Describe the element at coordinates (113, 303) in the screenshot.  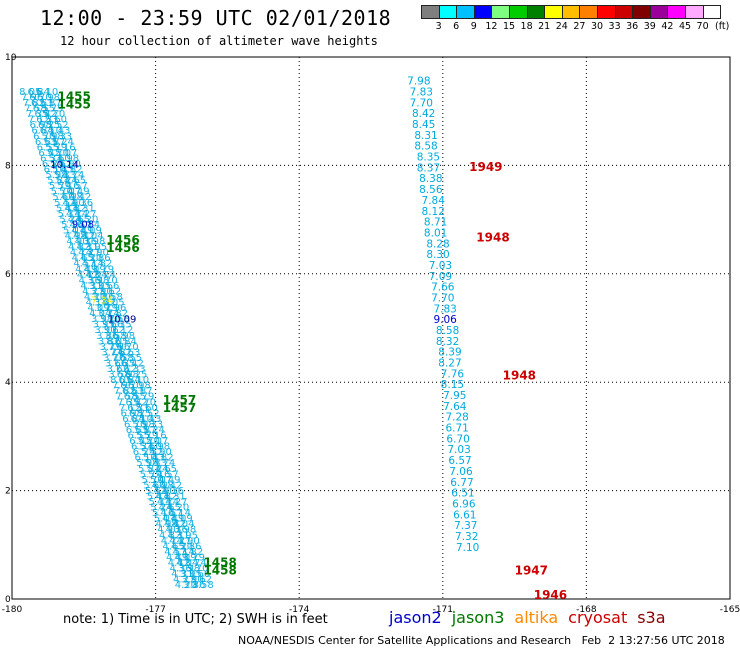
I see `swh-point: 8.05` at that location.